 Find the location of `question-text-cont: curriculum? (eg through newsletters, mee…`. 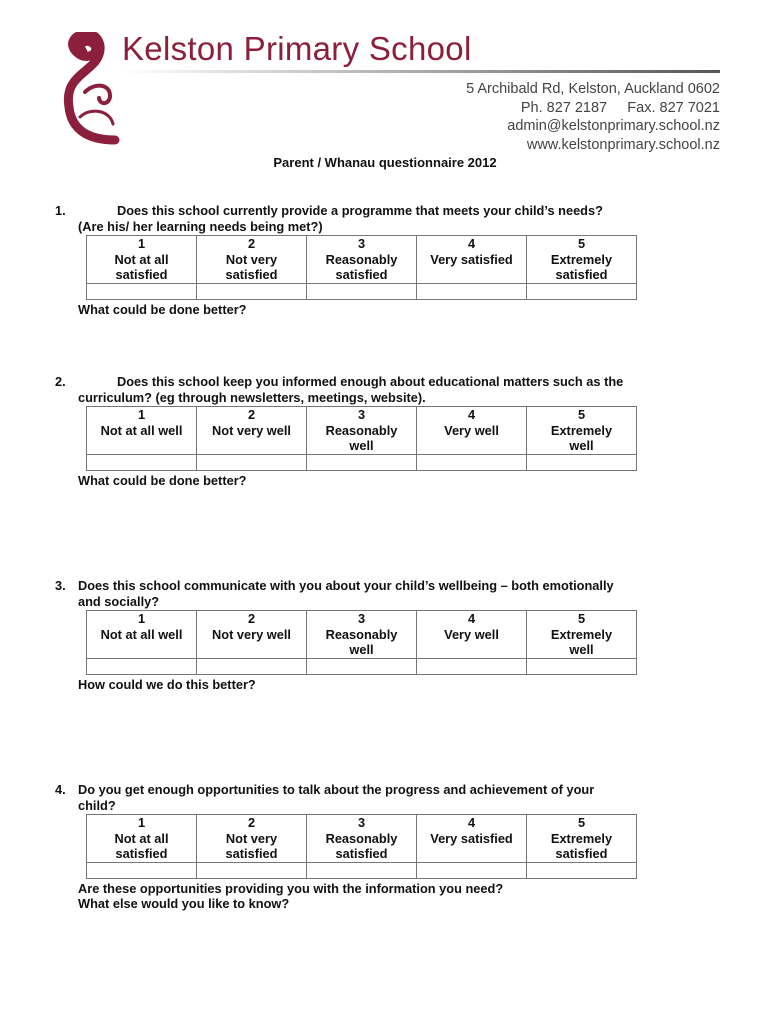

question-text-cont: curriculum? (eg through newsletters, mee… is located at coordinates (252, 397).